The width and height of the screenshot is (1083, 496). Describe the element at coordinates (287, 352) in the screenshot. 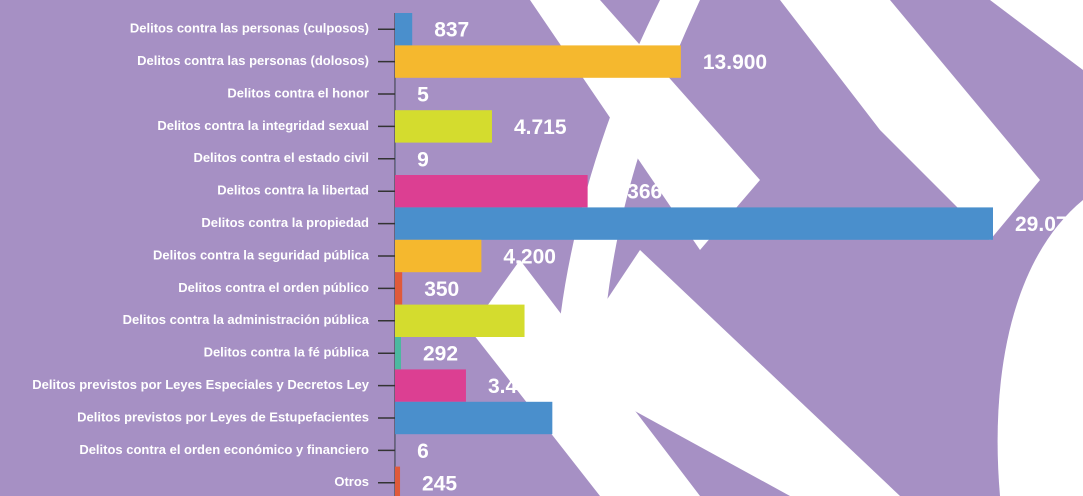

I see `y-tick-label: Delitos contra la fé pública` at that location.